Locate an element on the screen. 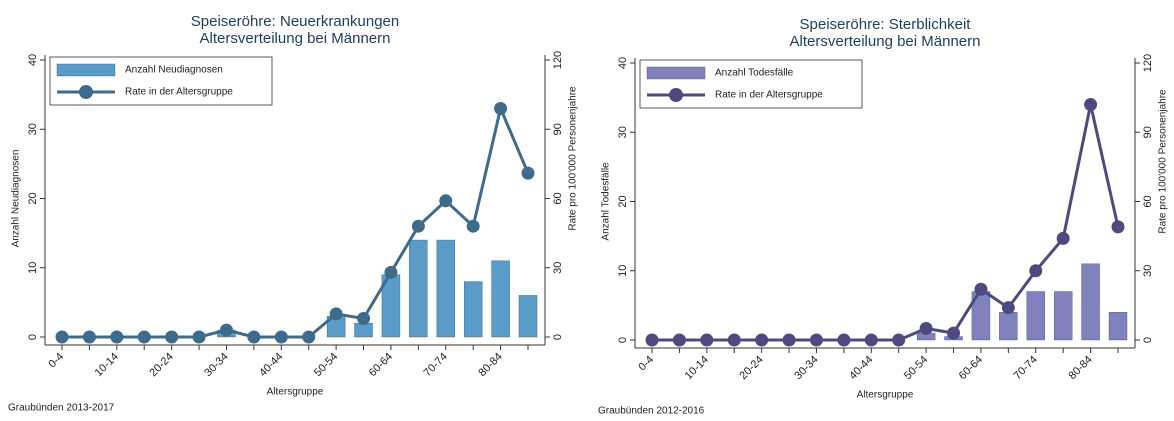 The height and width of the screenshot is (421, 1174). y2-tick-label: 60 is located at coordinates (558, 198).